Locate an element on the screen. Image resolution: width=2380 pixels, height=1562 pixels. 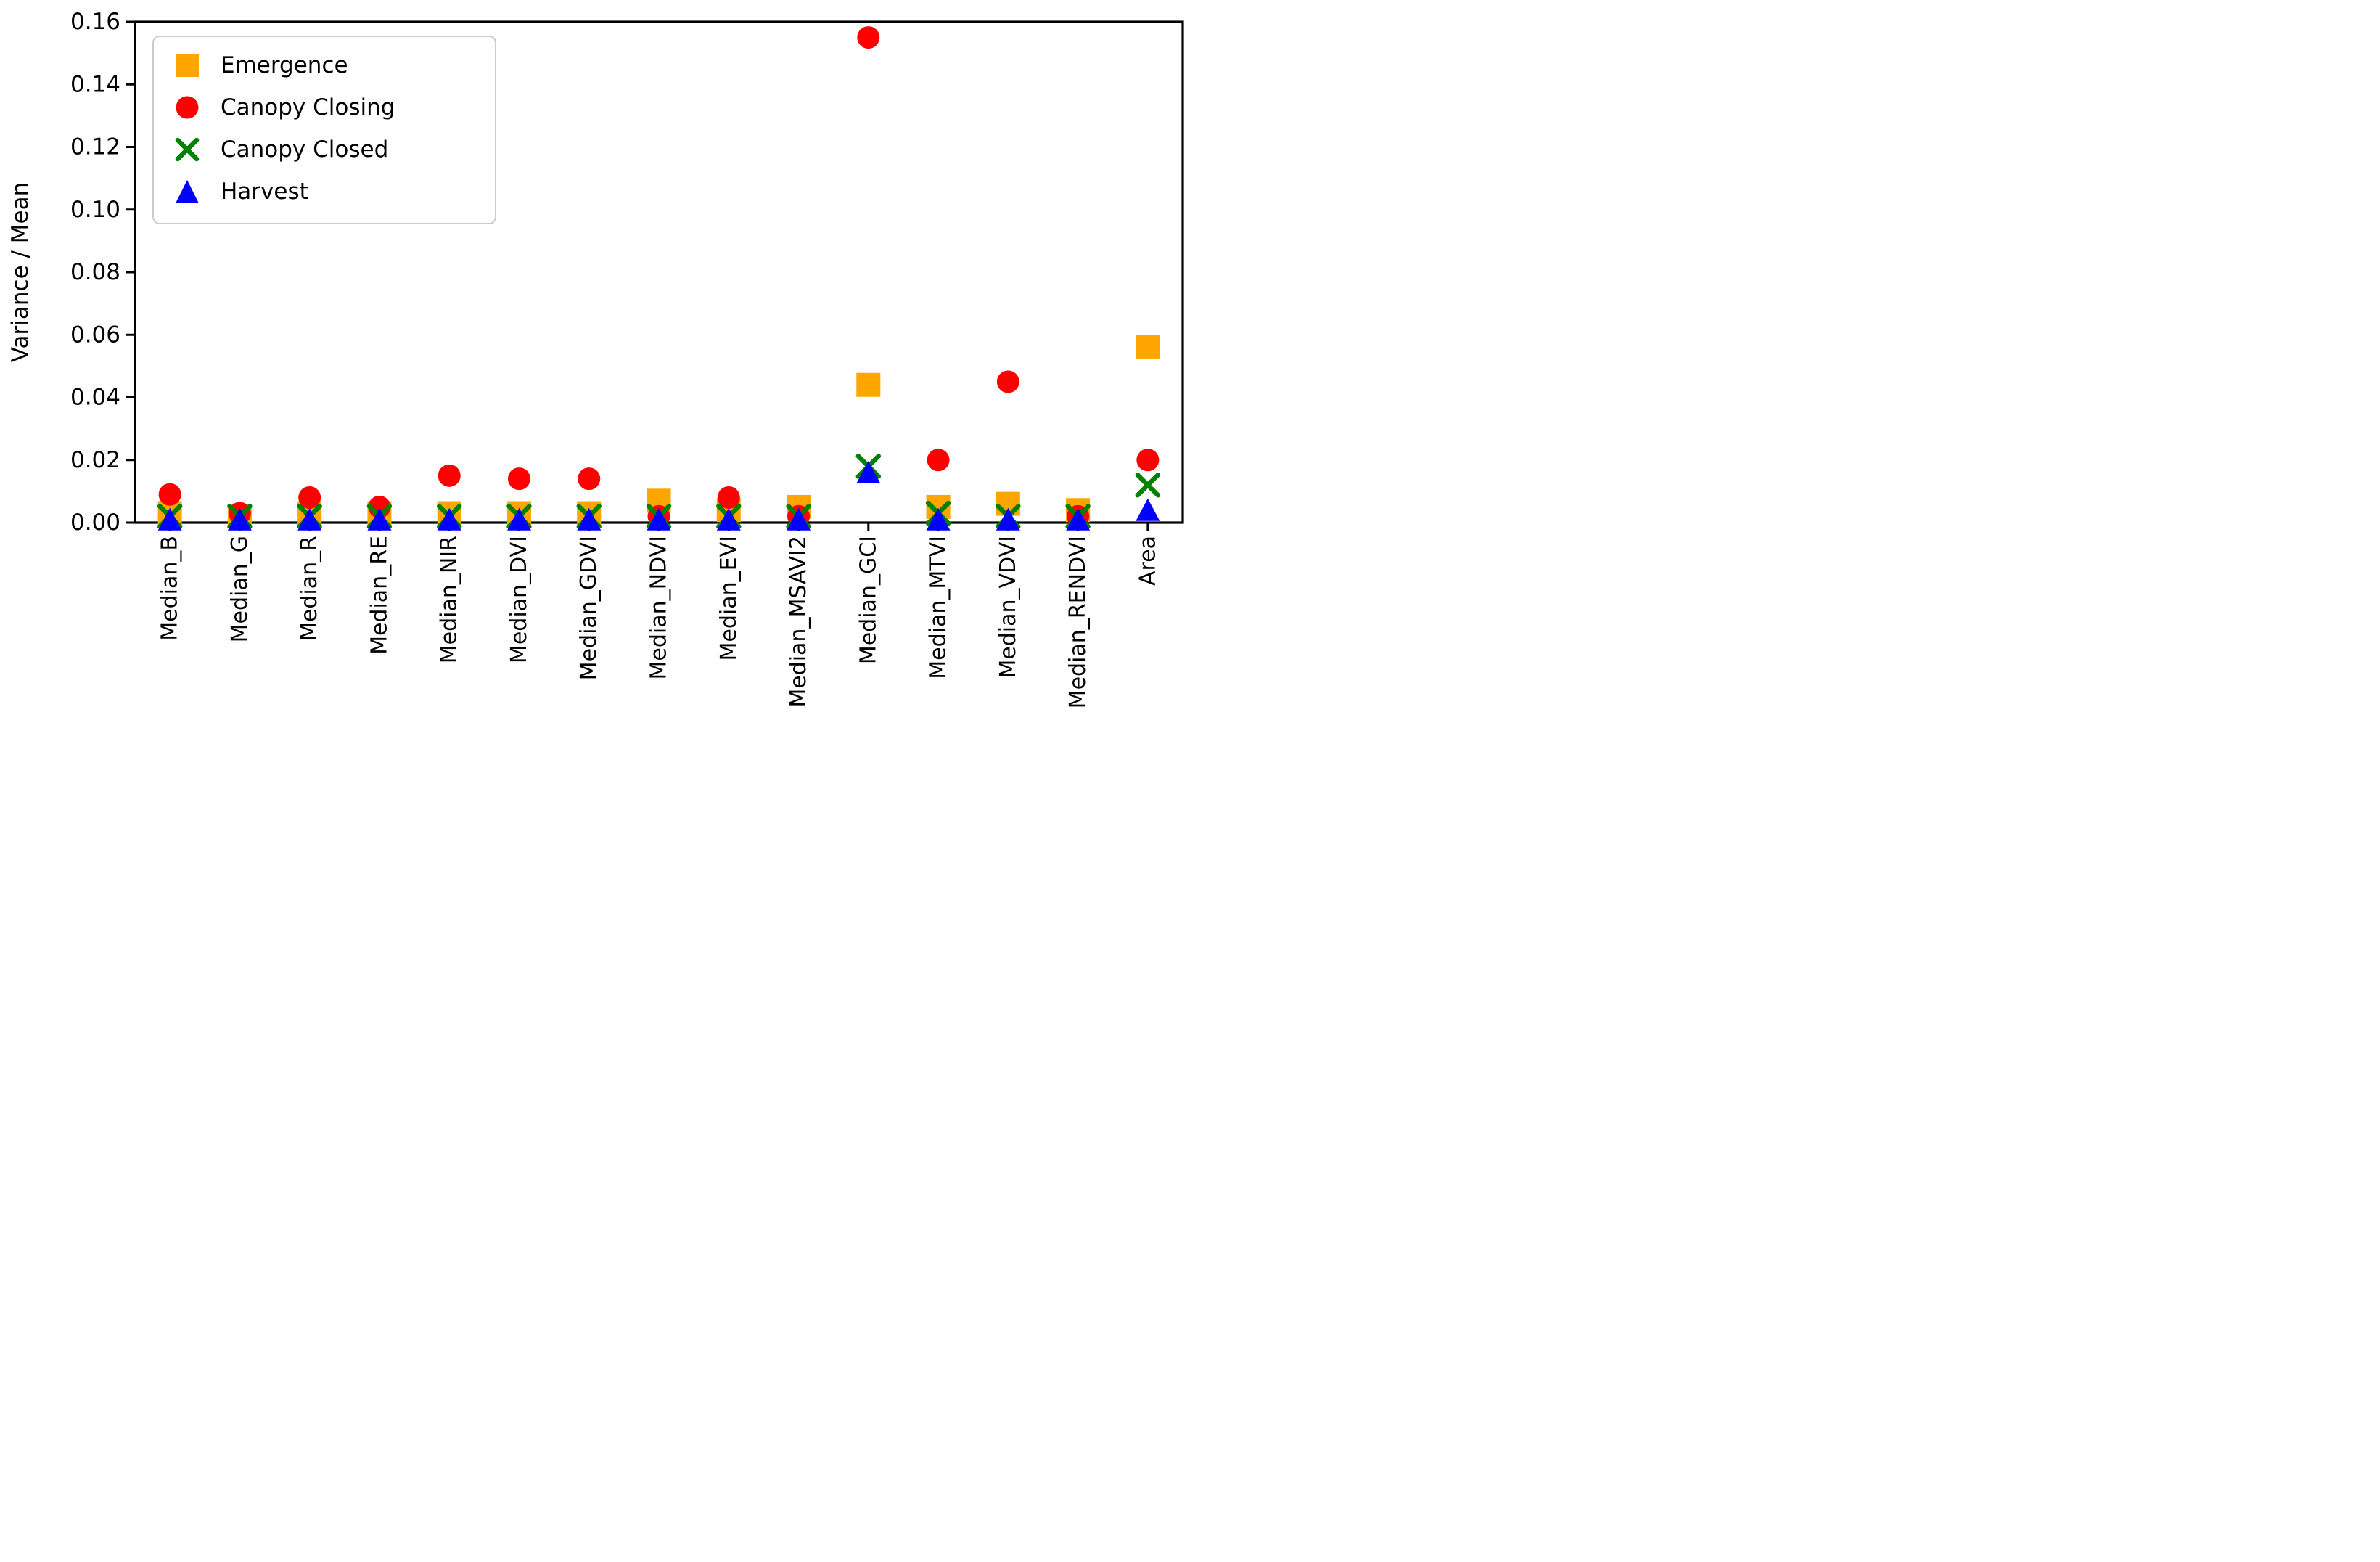
x-tick-label: Median_RENDVI is located at coordinates (1078, 622).